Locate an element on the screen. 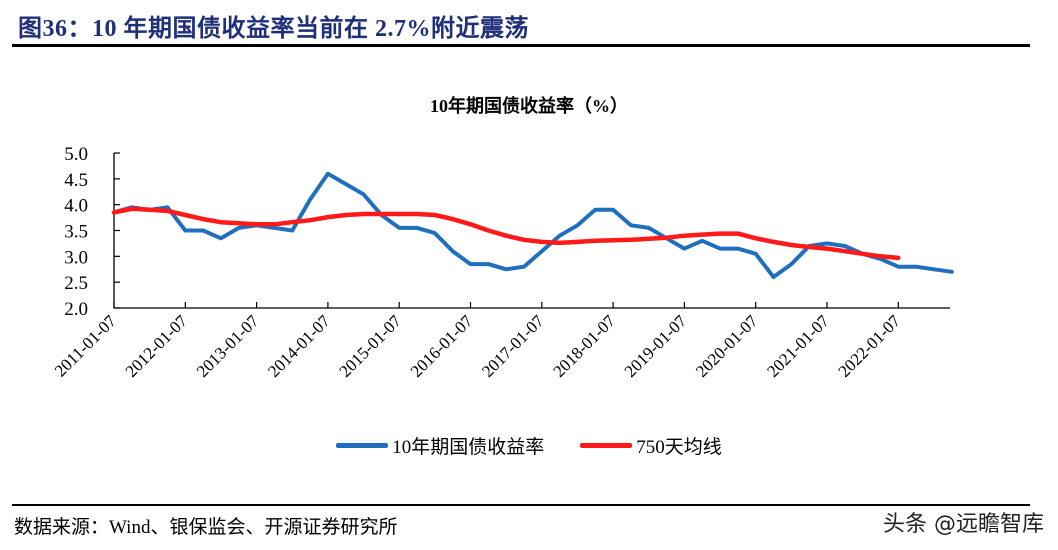 Image resolution: width=1058 pixels, height=550 pixels. svg-text: 3.0 is located at coordinates (76, 257).